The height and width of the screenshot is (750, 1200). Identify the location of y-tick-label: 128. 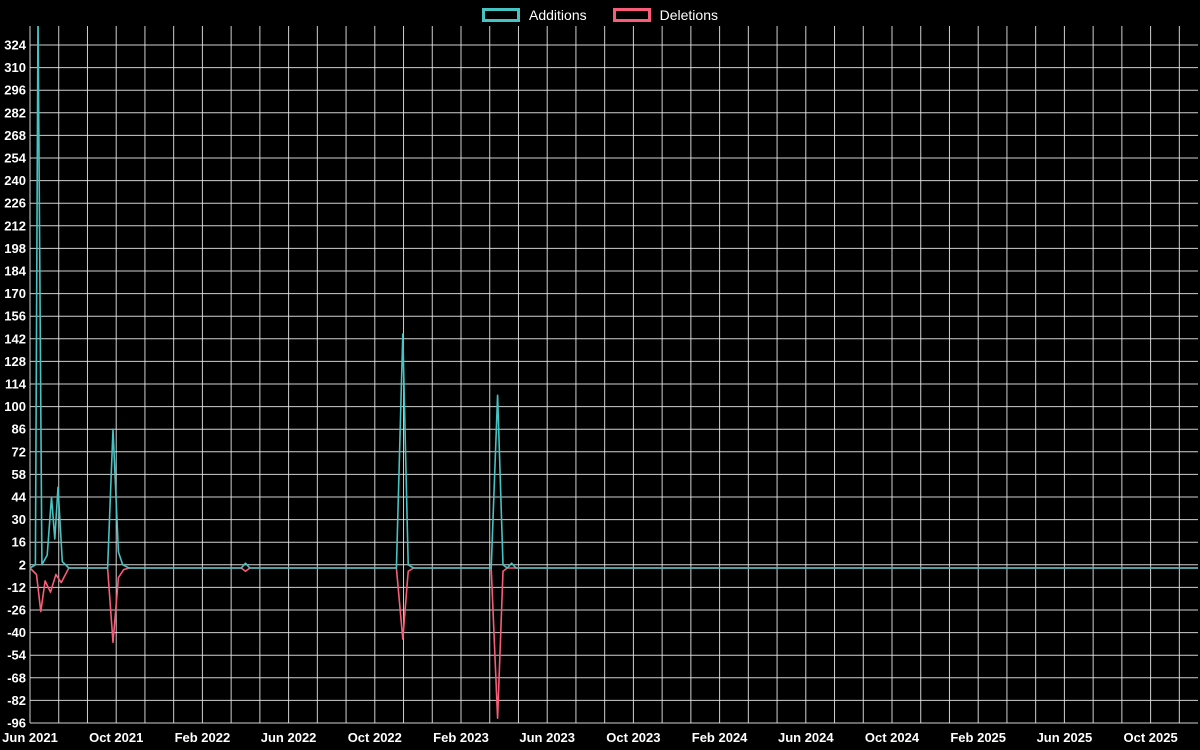
(15, 361).